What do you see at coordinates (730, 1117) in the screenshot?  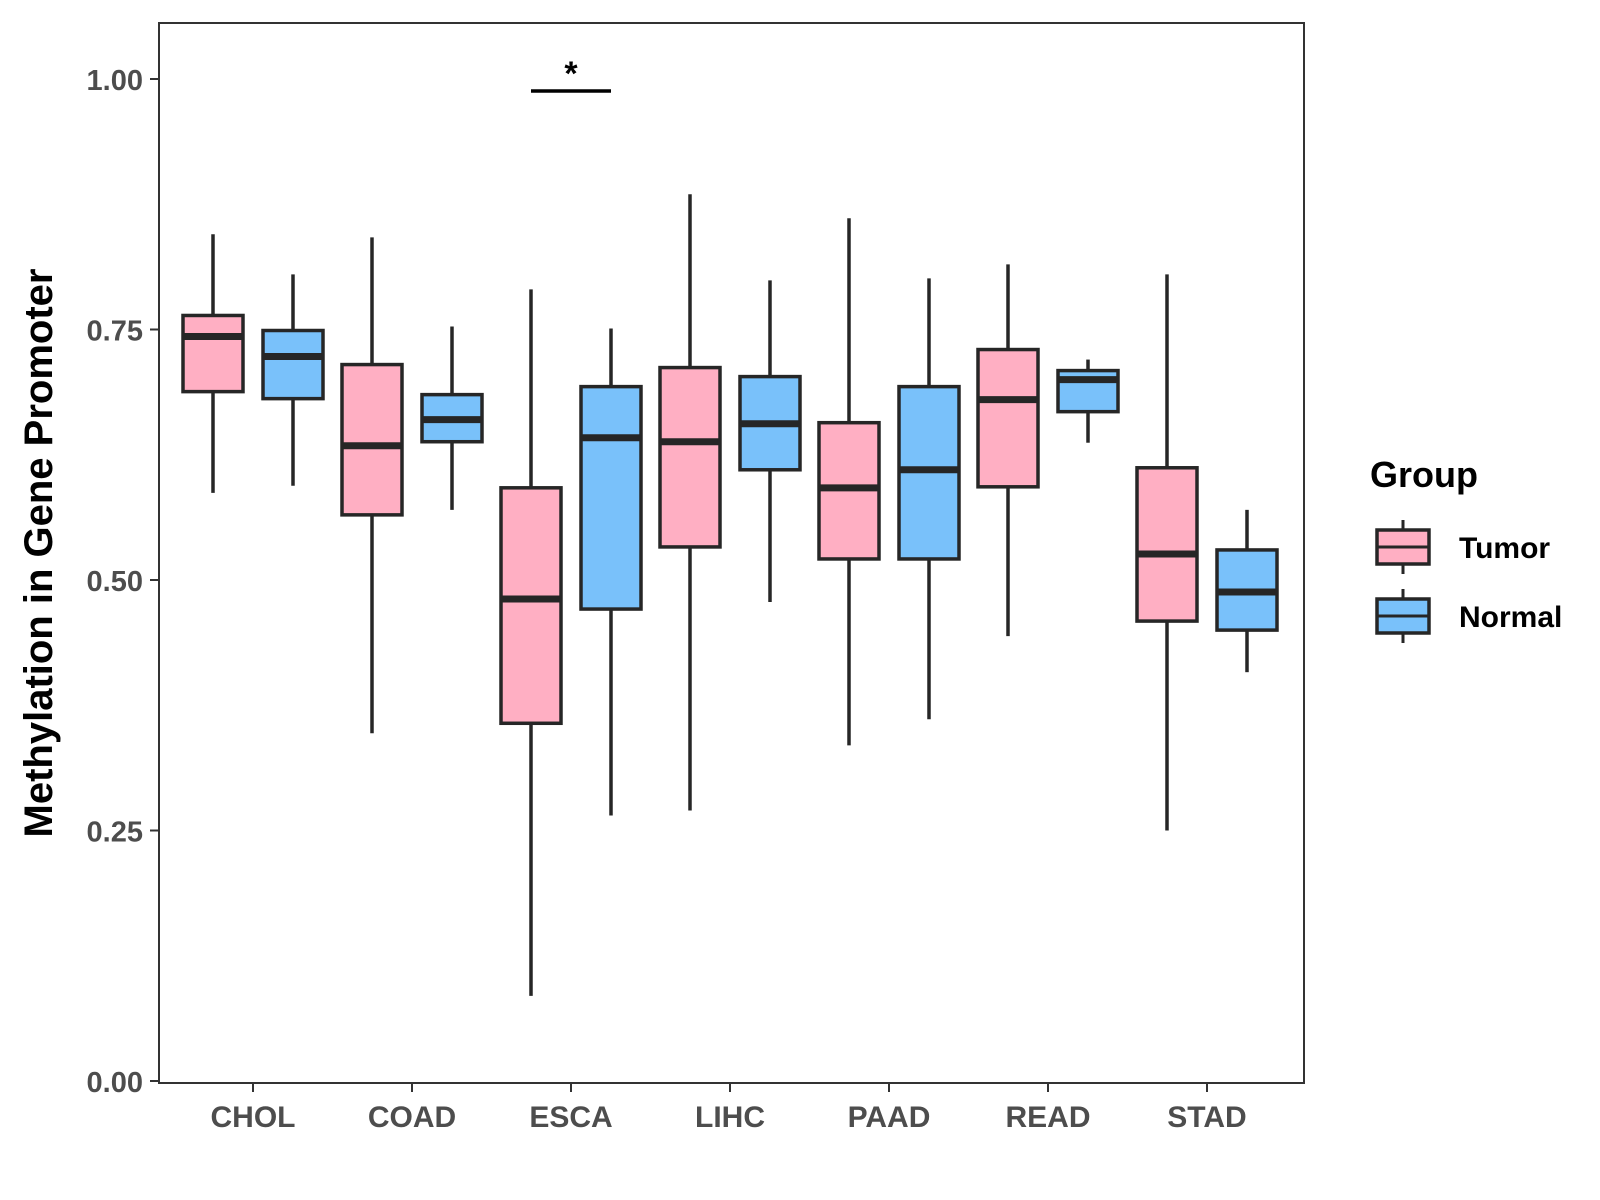 I see `x-tick-label: LIHC` at bounding box center [730, 1117].